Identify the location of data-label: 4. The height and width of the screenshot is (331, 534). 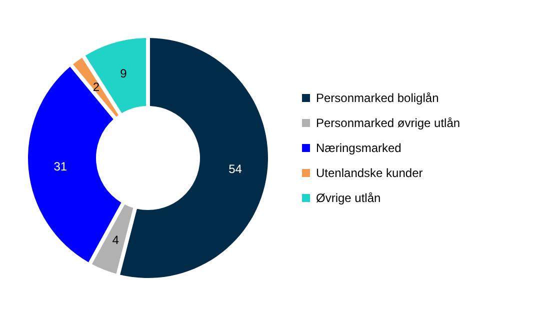
(116, 239).